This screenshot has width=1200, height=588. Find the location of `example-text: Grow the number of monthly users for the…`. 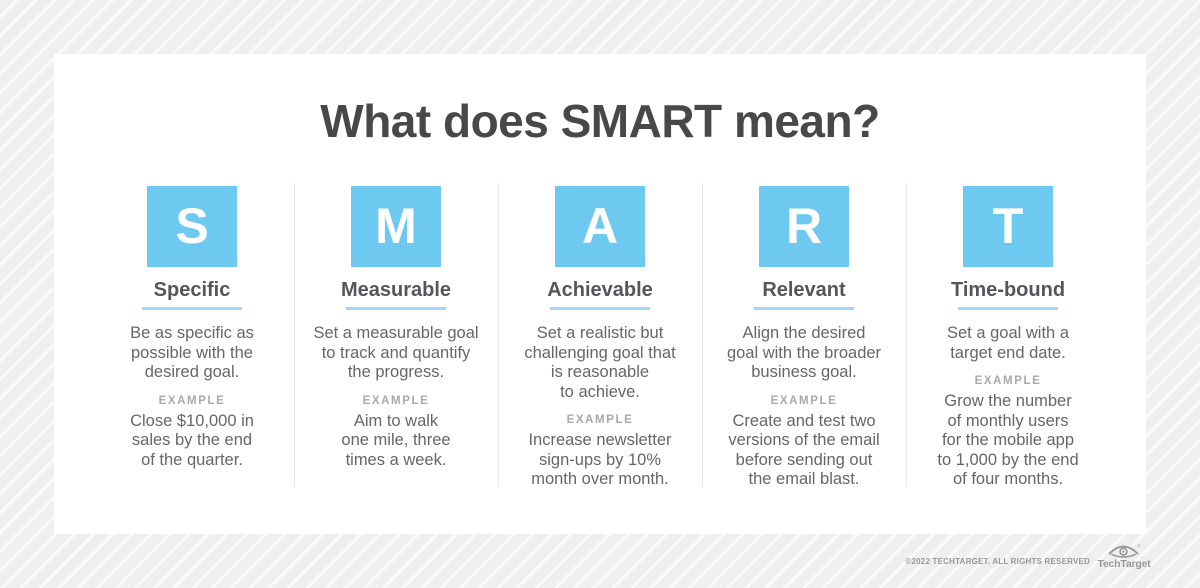

example-text: Grow the number of monthly users for the… is located at coordinates (1008, 440).